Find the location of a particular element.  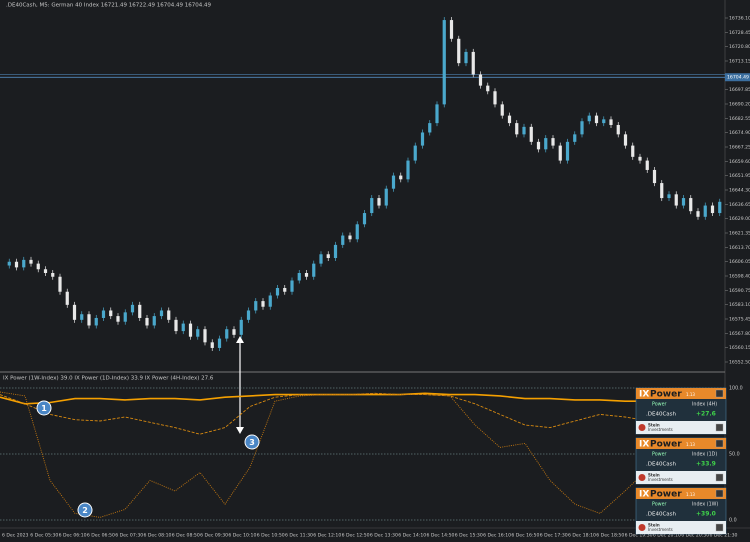

x-tick-label: 6 Dec 06:50 is located at coordinates (101, 536).